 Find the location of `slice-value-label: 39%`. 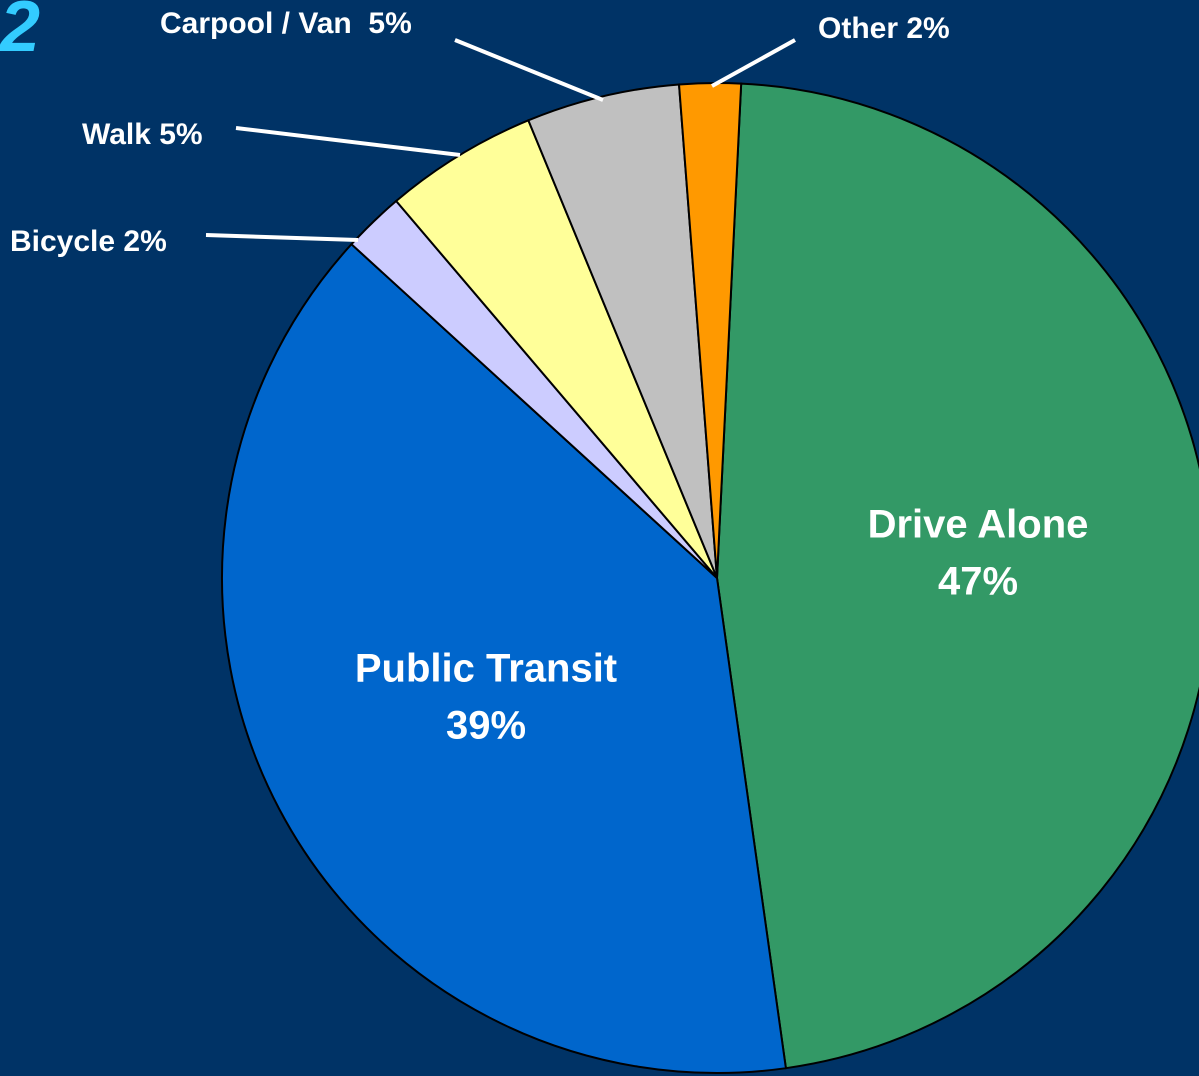

slice-value-label: 39% is located at coordinates (486, 726).